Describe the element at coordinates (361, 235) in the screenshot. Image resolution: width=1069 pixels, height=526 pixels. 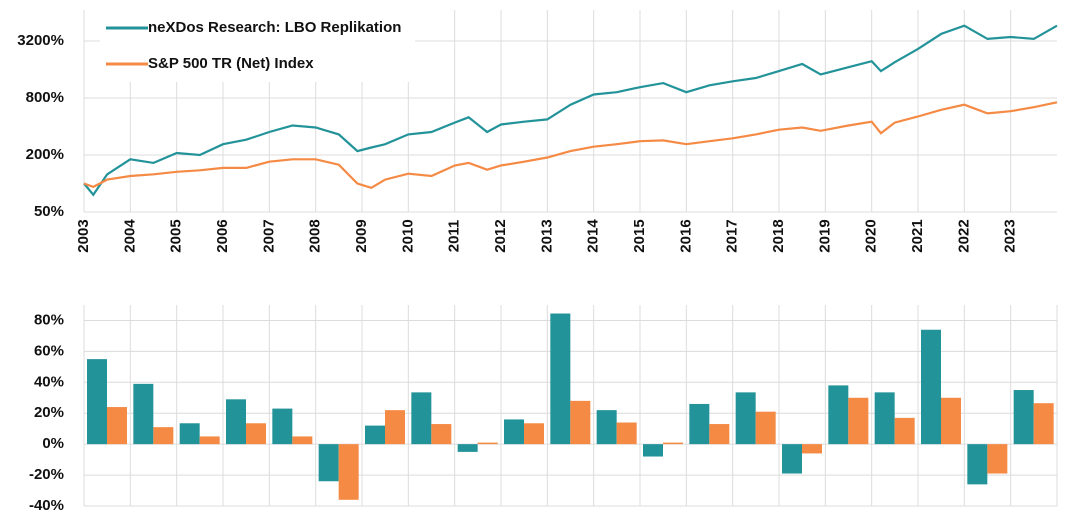
I see `x-tick-label: 2009` at that location.